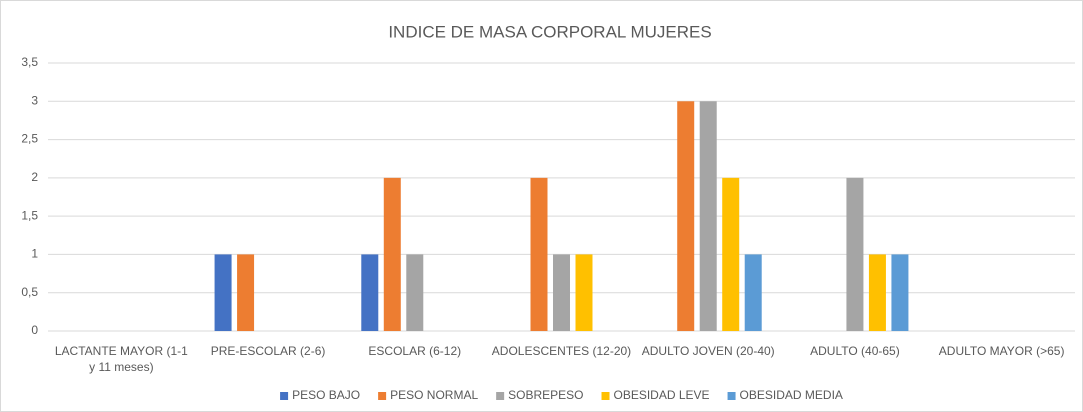 The width and height of the screenshot is (1083, 412). I want to click on x-tick-label: ADULTO JOVEN (20-40), so click(708, 351).